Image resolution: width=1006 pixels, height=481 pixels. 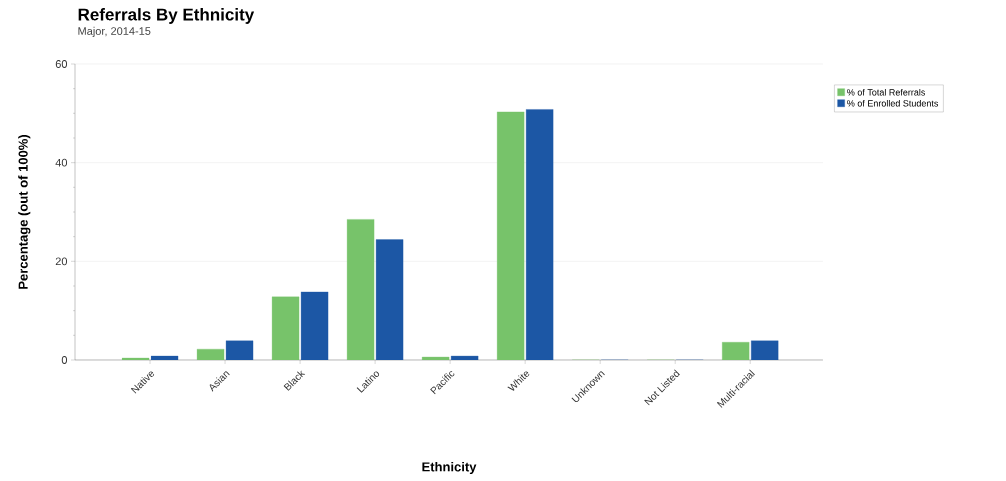 What do you see at coordinates (114, 32) in the screenshot?
I see `chart-subtitle: Major, 2014-15` at bounding box center [114, 32].